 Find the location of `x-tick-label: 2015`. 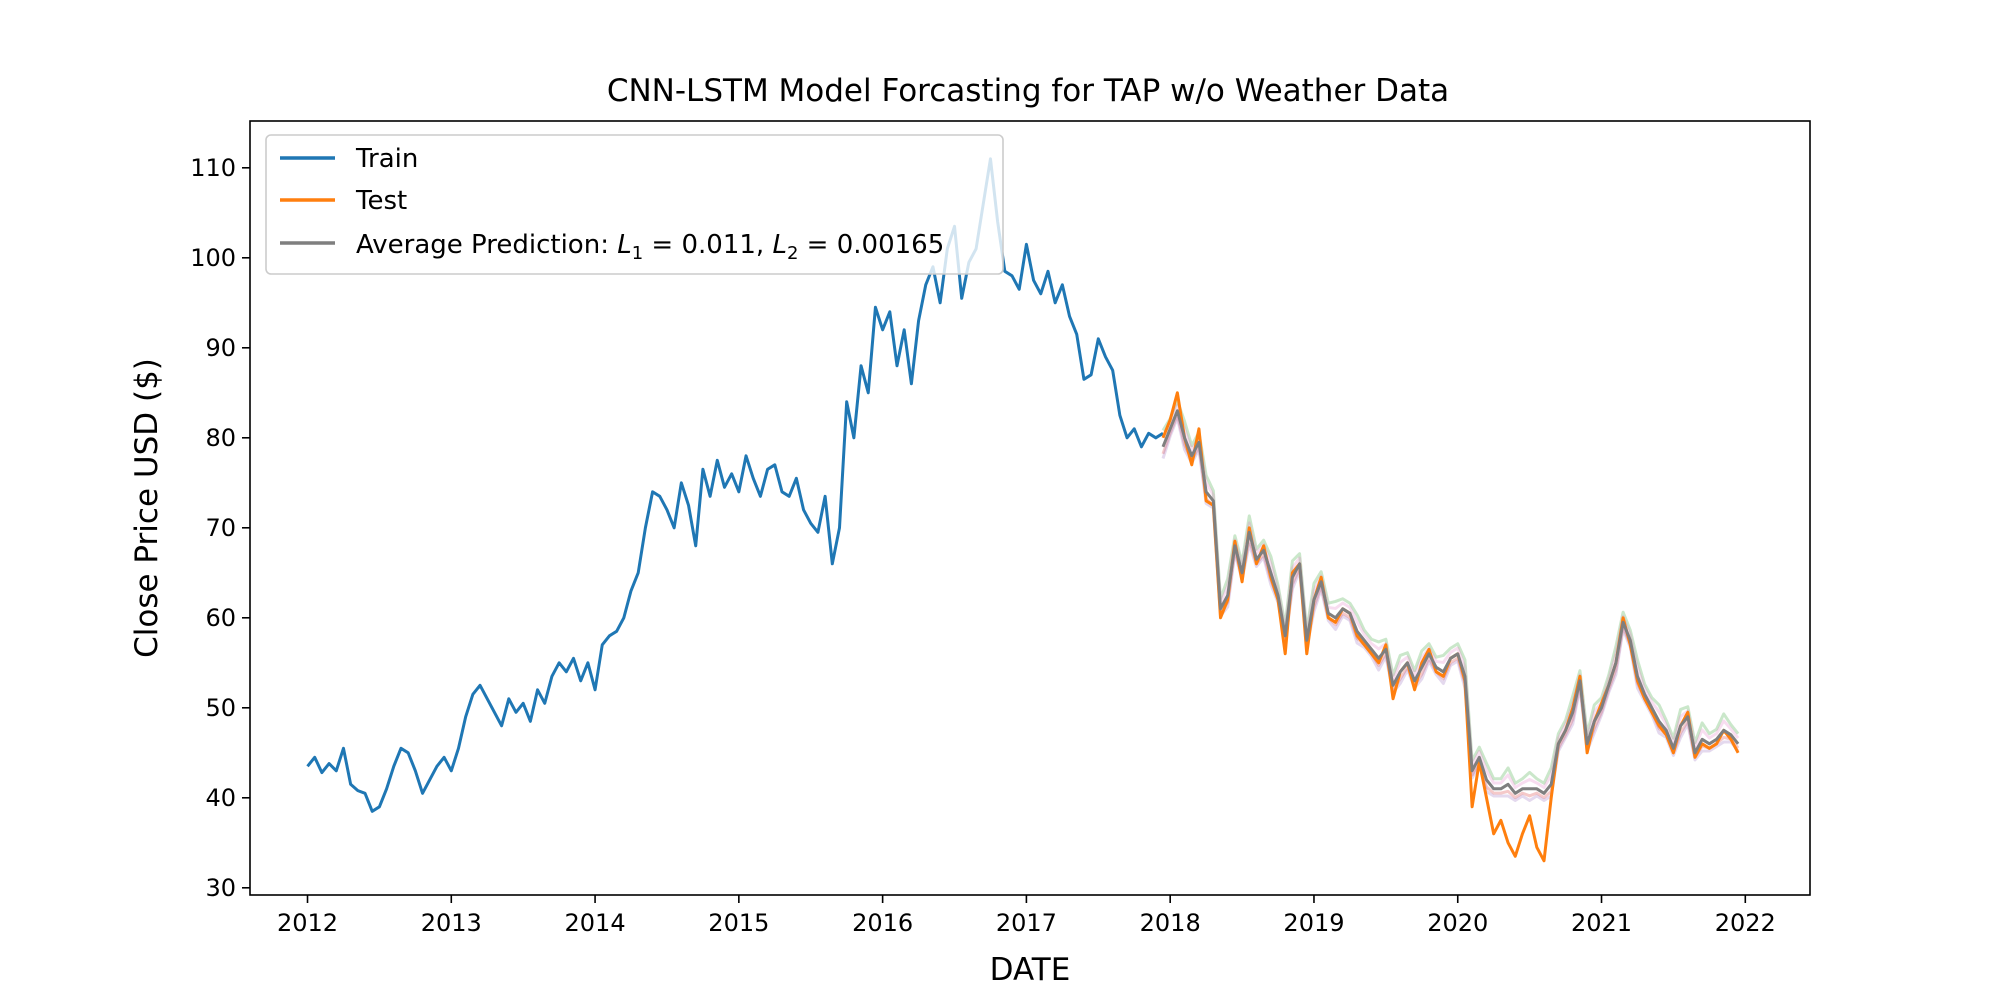

x-tick-label: 2015 is located at coordinates (738, 923).